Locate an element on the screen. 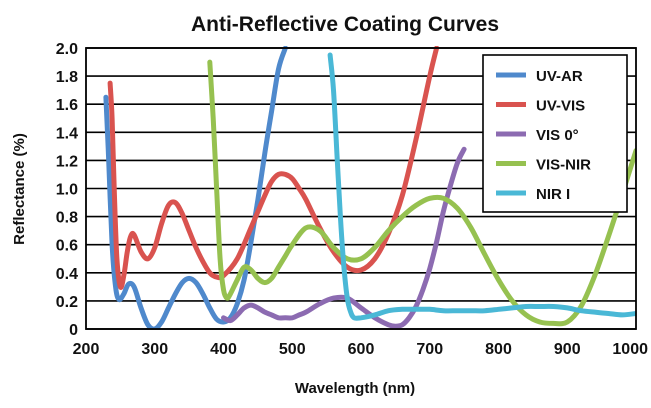 The image size is (651, 408). y-tick-label: 0.2 is located at coordinates (67, 302).